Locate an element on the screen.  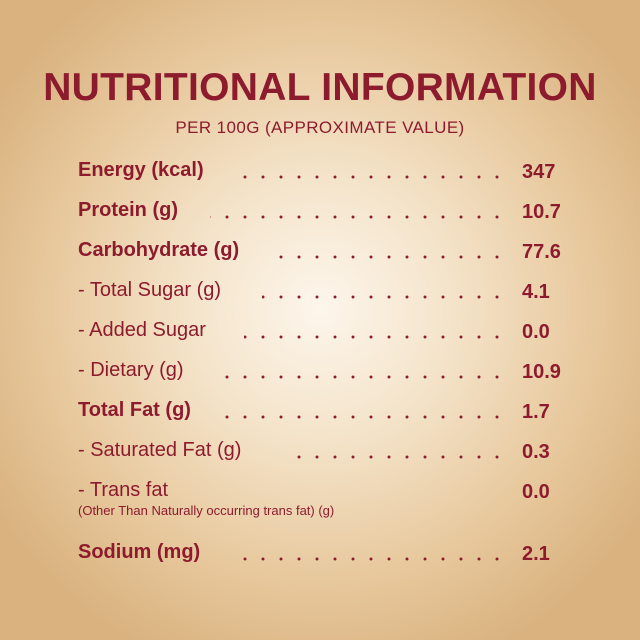
nutrition-row-trans-fat: - Trans fat 0.0 is located at coordinates (323, 491).